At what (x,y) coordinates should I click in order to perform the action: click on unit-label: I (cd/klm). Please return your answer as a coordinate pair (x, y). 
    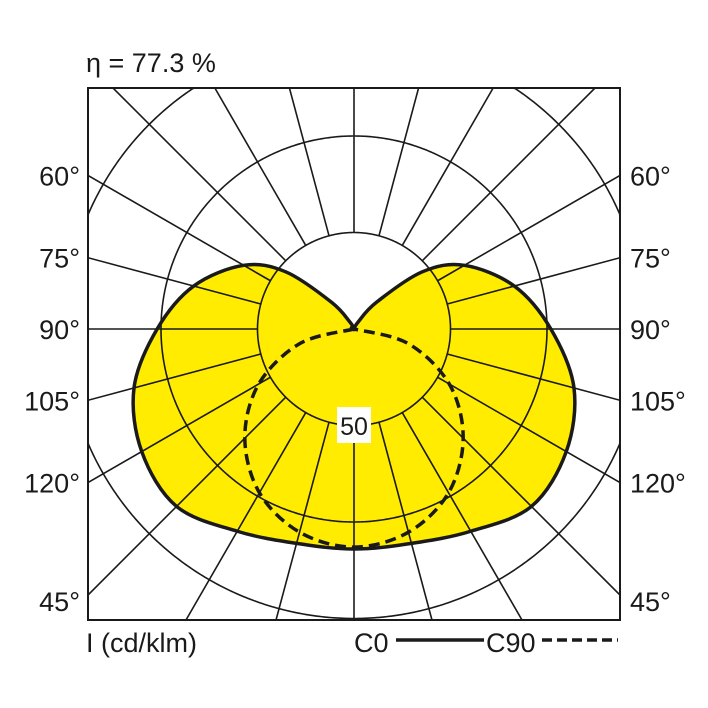
    Looking at the image, I should click on (141, 643).